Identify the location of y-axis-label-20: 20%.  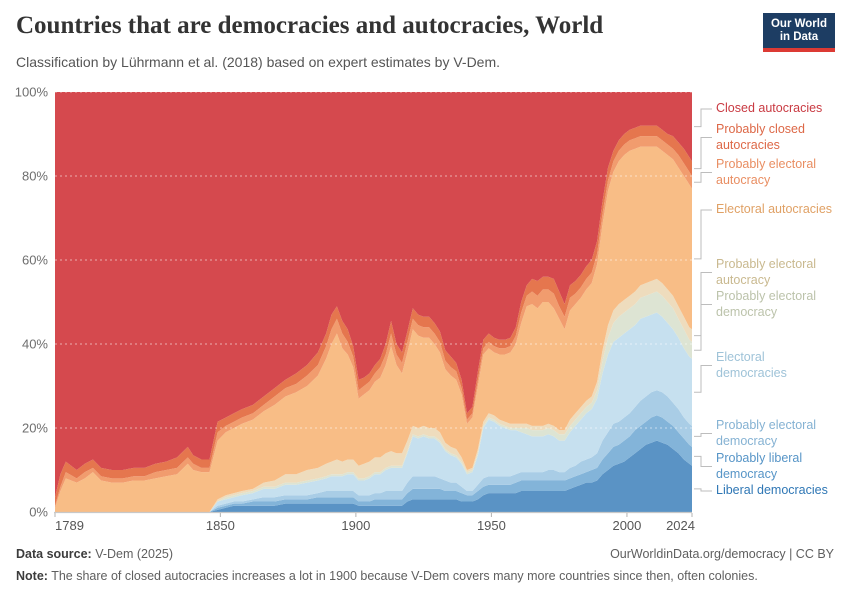
(34, 428).